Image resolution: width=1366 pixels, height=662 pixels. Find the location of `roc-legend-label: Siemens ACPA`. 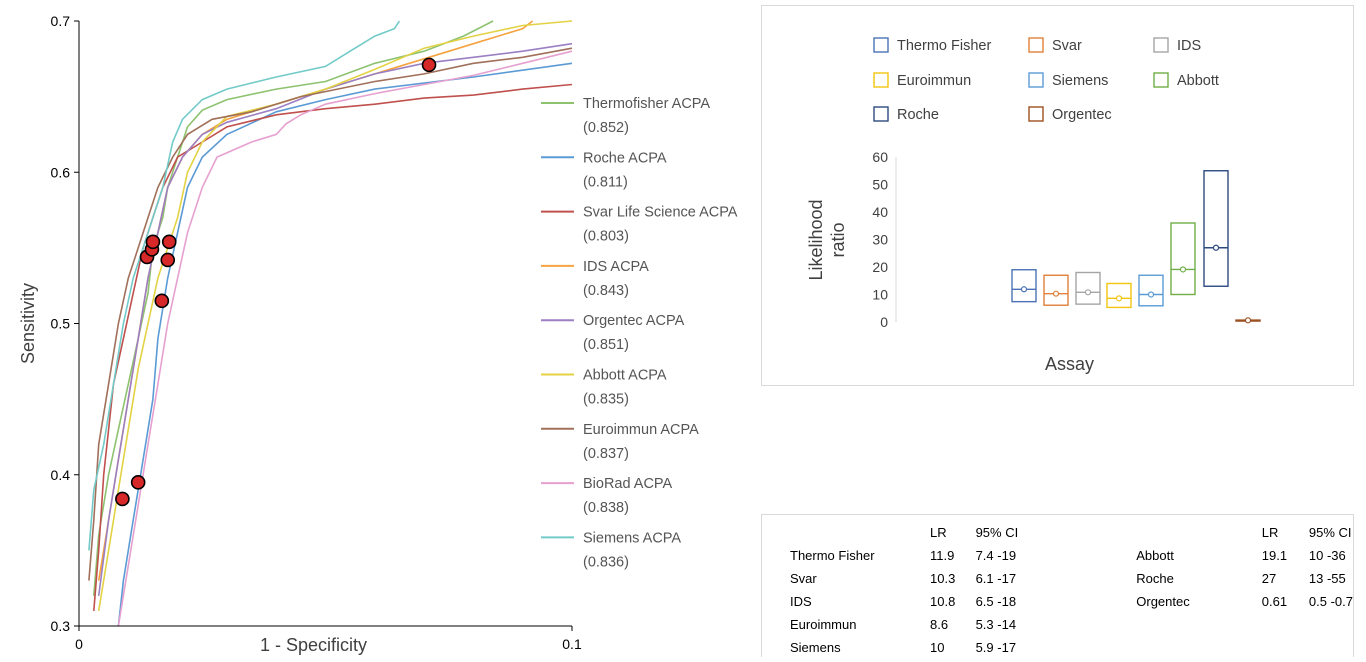

roc-legend-label: Siemens ACPA is located at coordinates (632, 538).